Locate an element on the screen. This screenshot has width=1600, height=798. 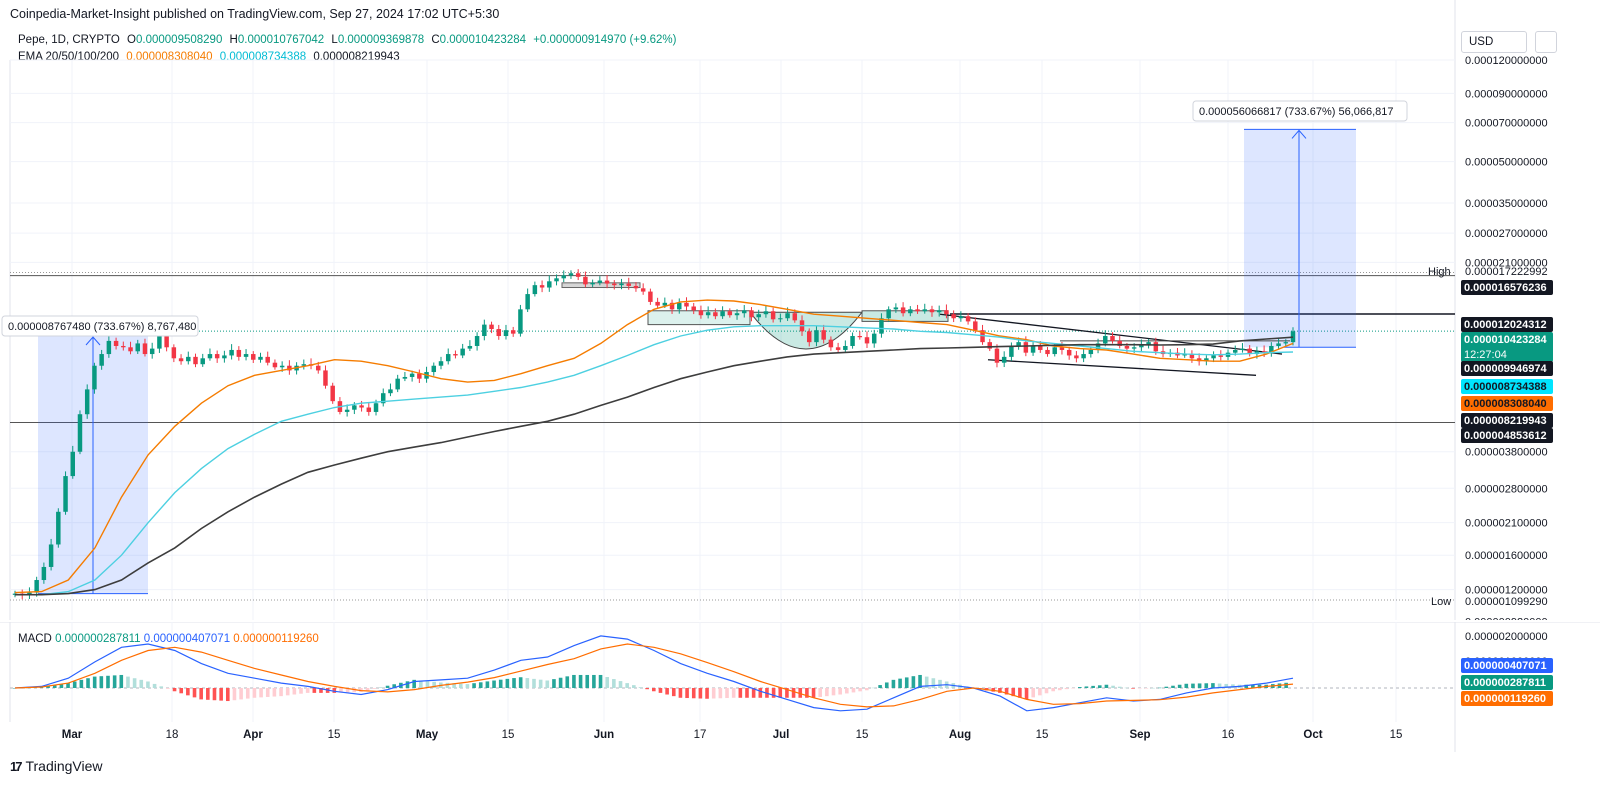
projection-label-2: 0.000056066817 (733.67%) 56,066,817 is located at coordinates (1296, 112).